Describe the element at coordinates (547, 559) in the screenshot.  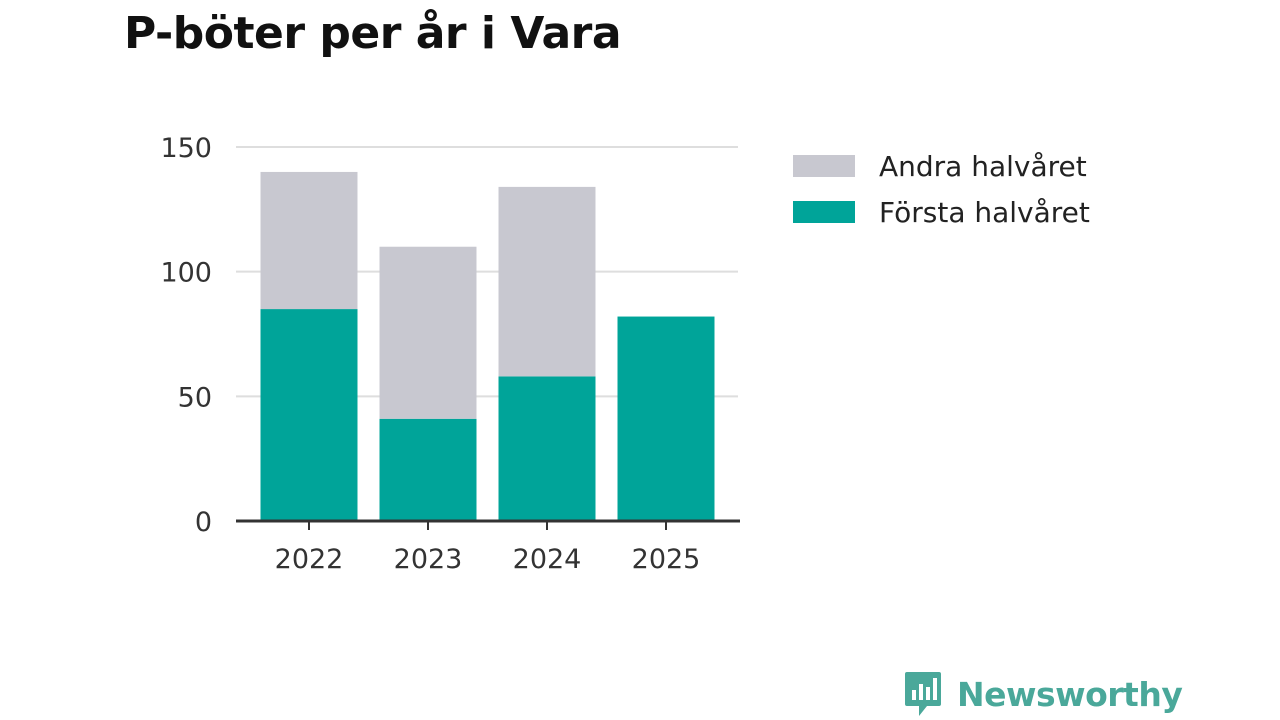
I see `x-tick-label: 2024` at that location.